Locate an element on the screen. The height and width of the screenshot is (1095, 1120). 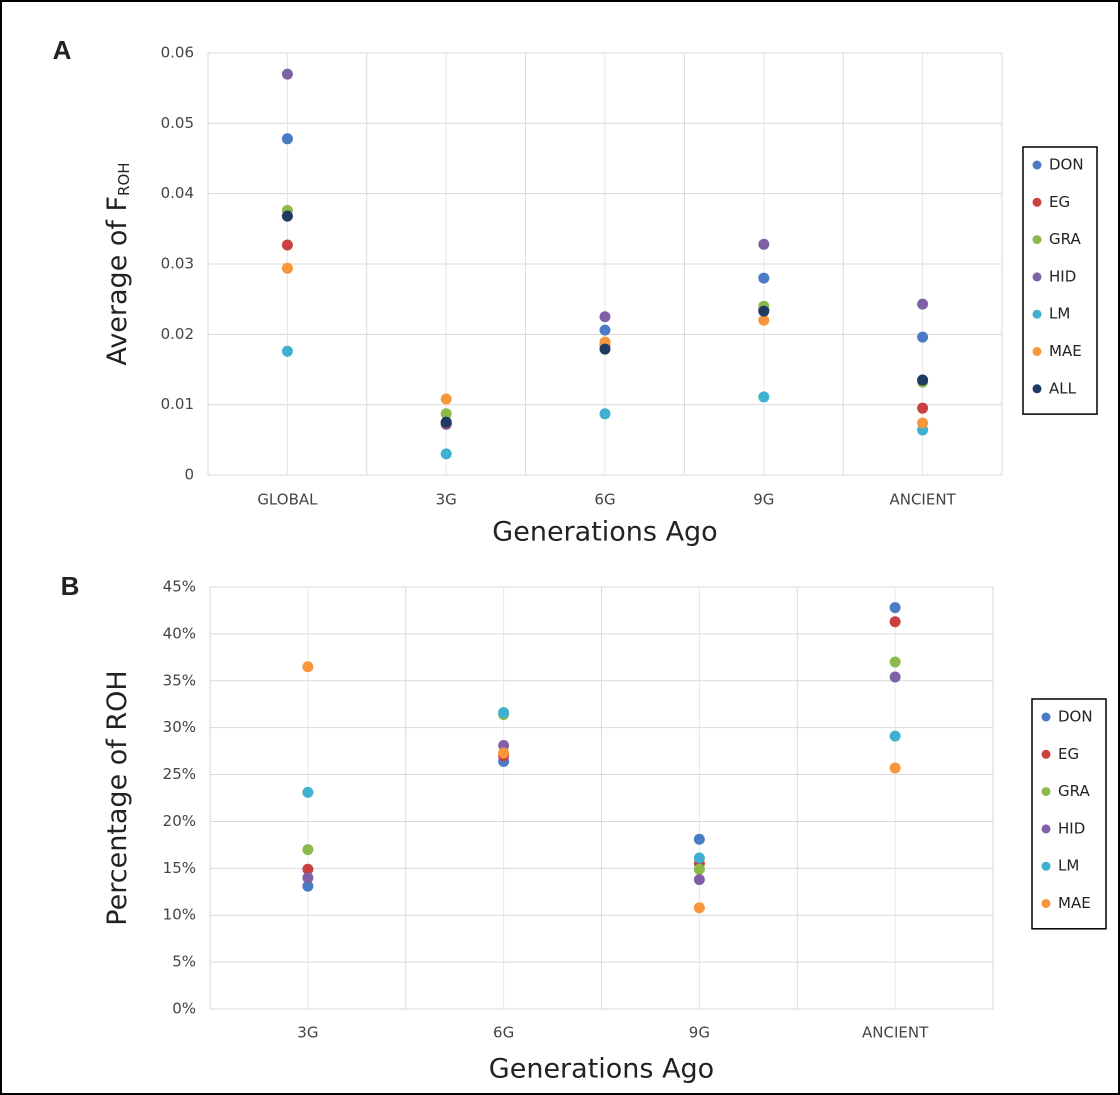
y-tick-label: 0.01 is located at coordinates (177, 404).